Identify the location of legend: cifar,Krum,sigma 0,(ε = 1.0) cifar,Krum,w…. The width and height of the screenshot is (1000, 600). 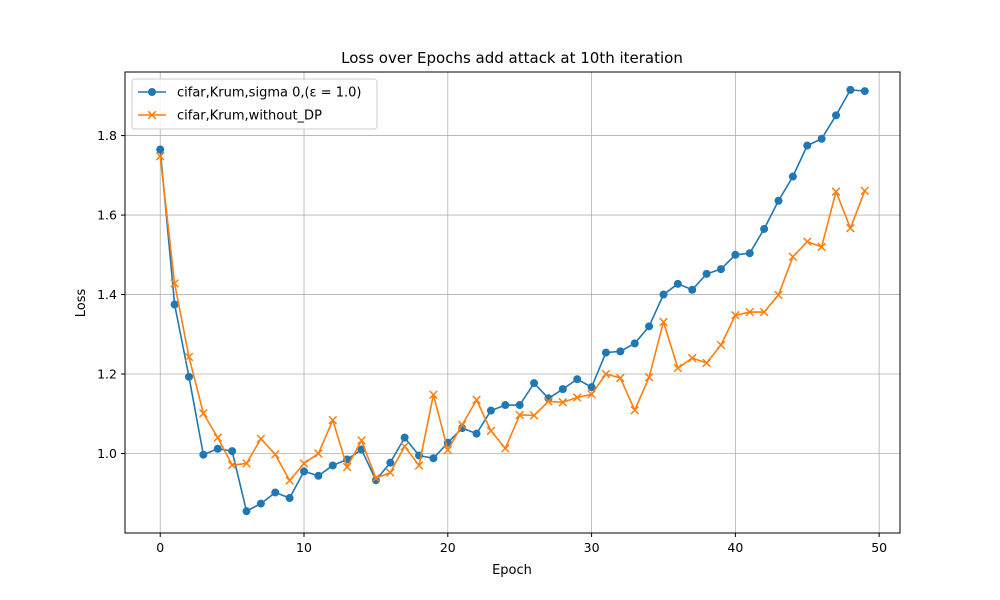
(254, 104).